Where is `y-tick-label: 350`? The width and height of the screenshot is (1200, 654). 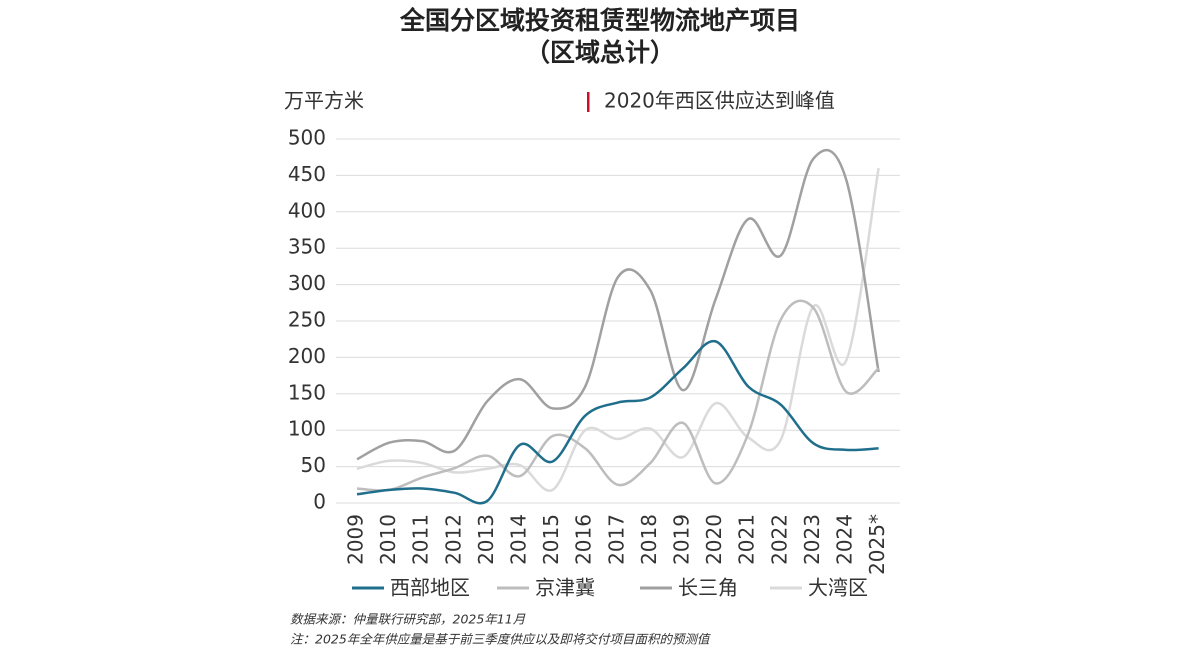 y-tick-label: 350 is located at coordinates (307, 247).